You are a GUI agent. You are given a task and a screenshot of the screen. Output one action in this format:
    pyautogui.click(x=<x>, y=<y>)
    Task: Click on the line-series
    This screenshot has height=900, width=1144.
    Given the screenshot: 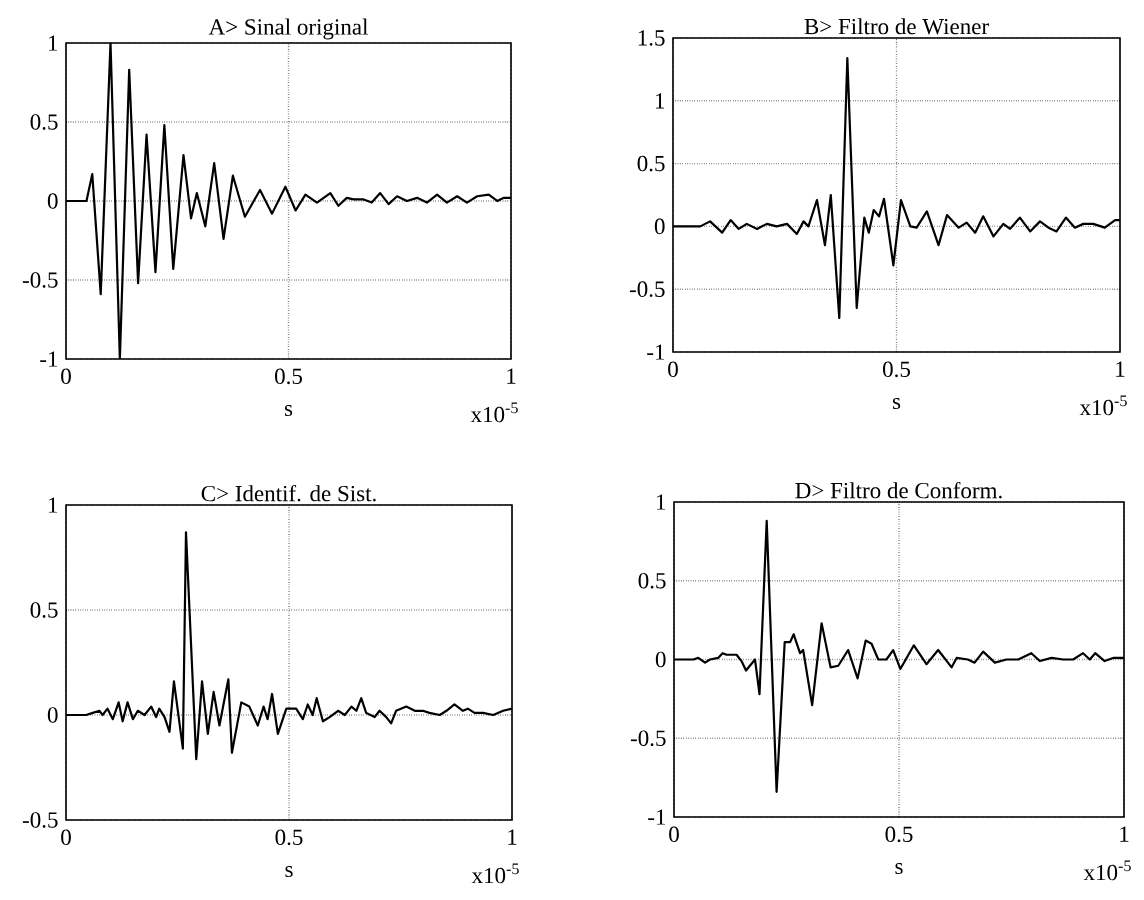 What is the action you would take?
    pyautogui.click(x=289, y=200)
    